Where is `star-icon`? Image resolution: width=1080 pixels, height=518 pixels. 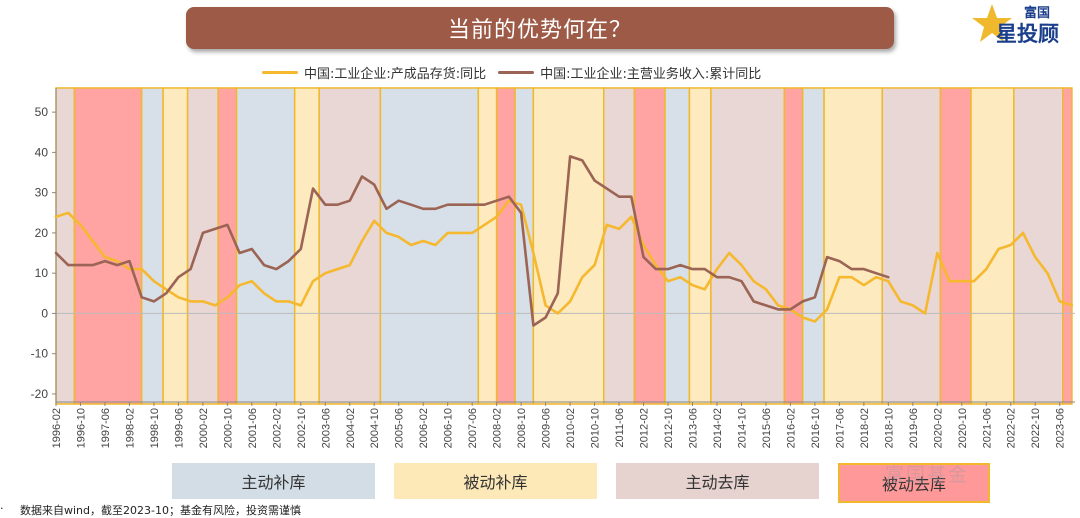 star-icon is located at coordinates (992, 23).